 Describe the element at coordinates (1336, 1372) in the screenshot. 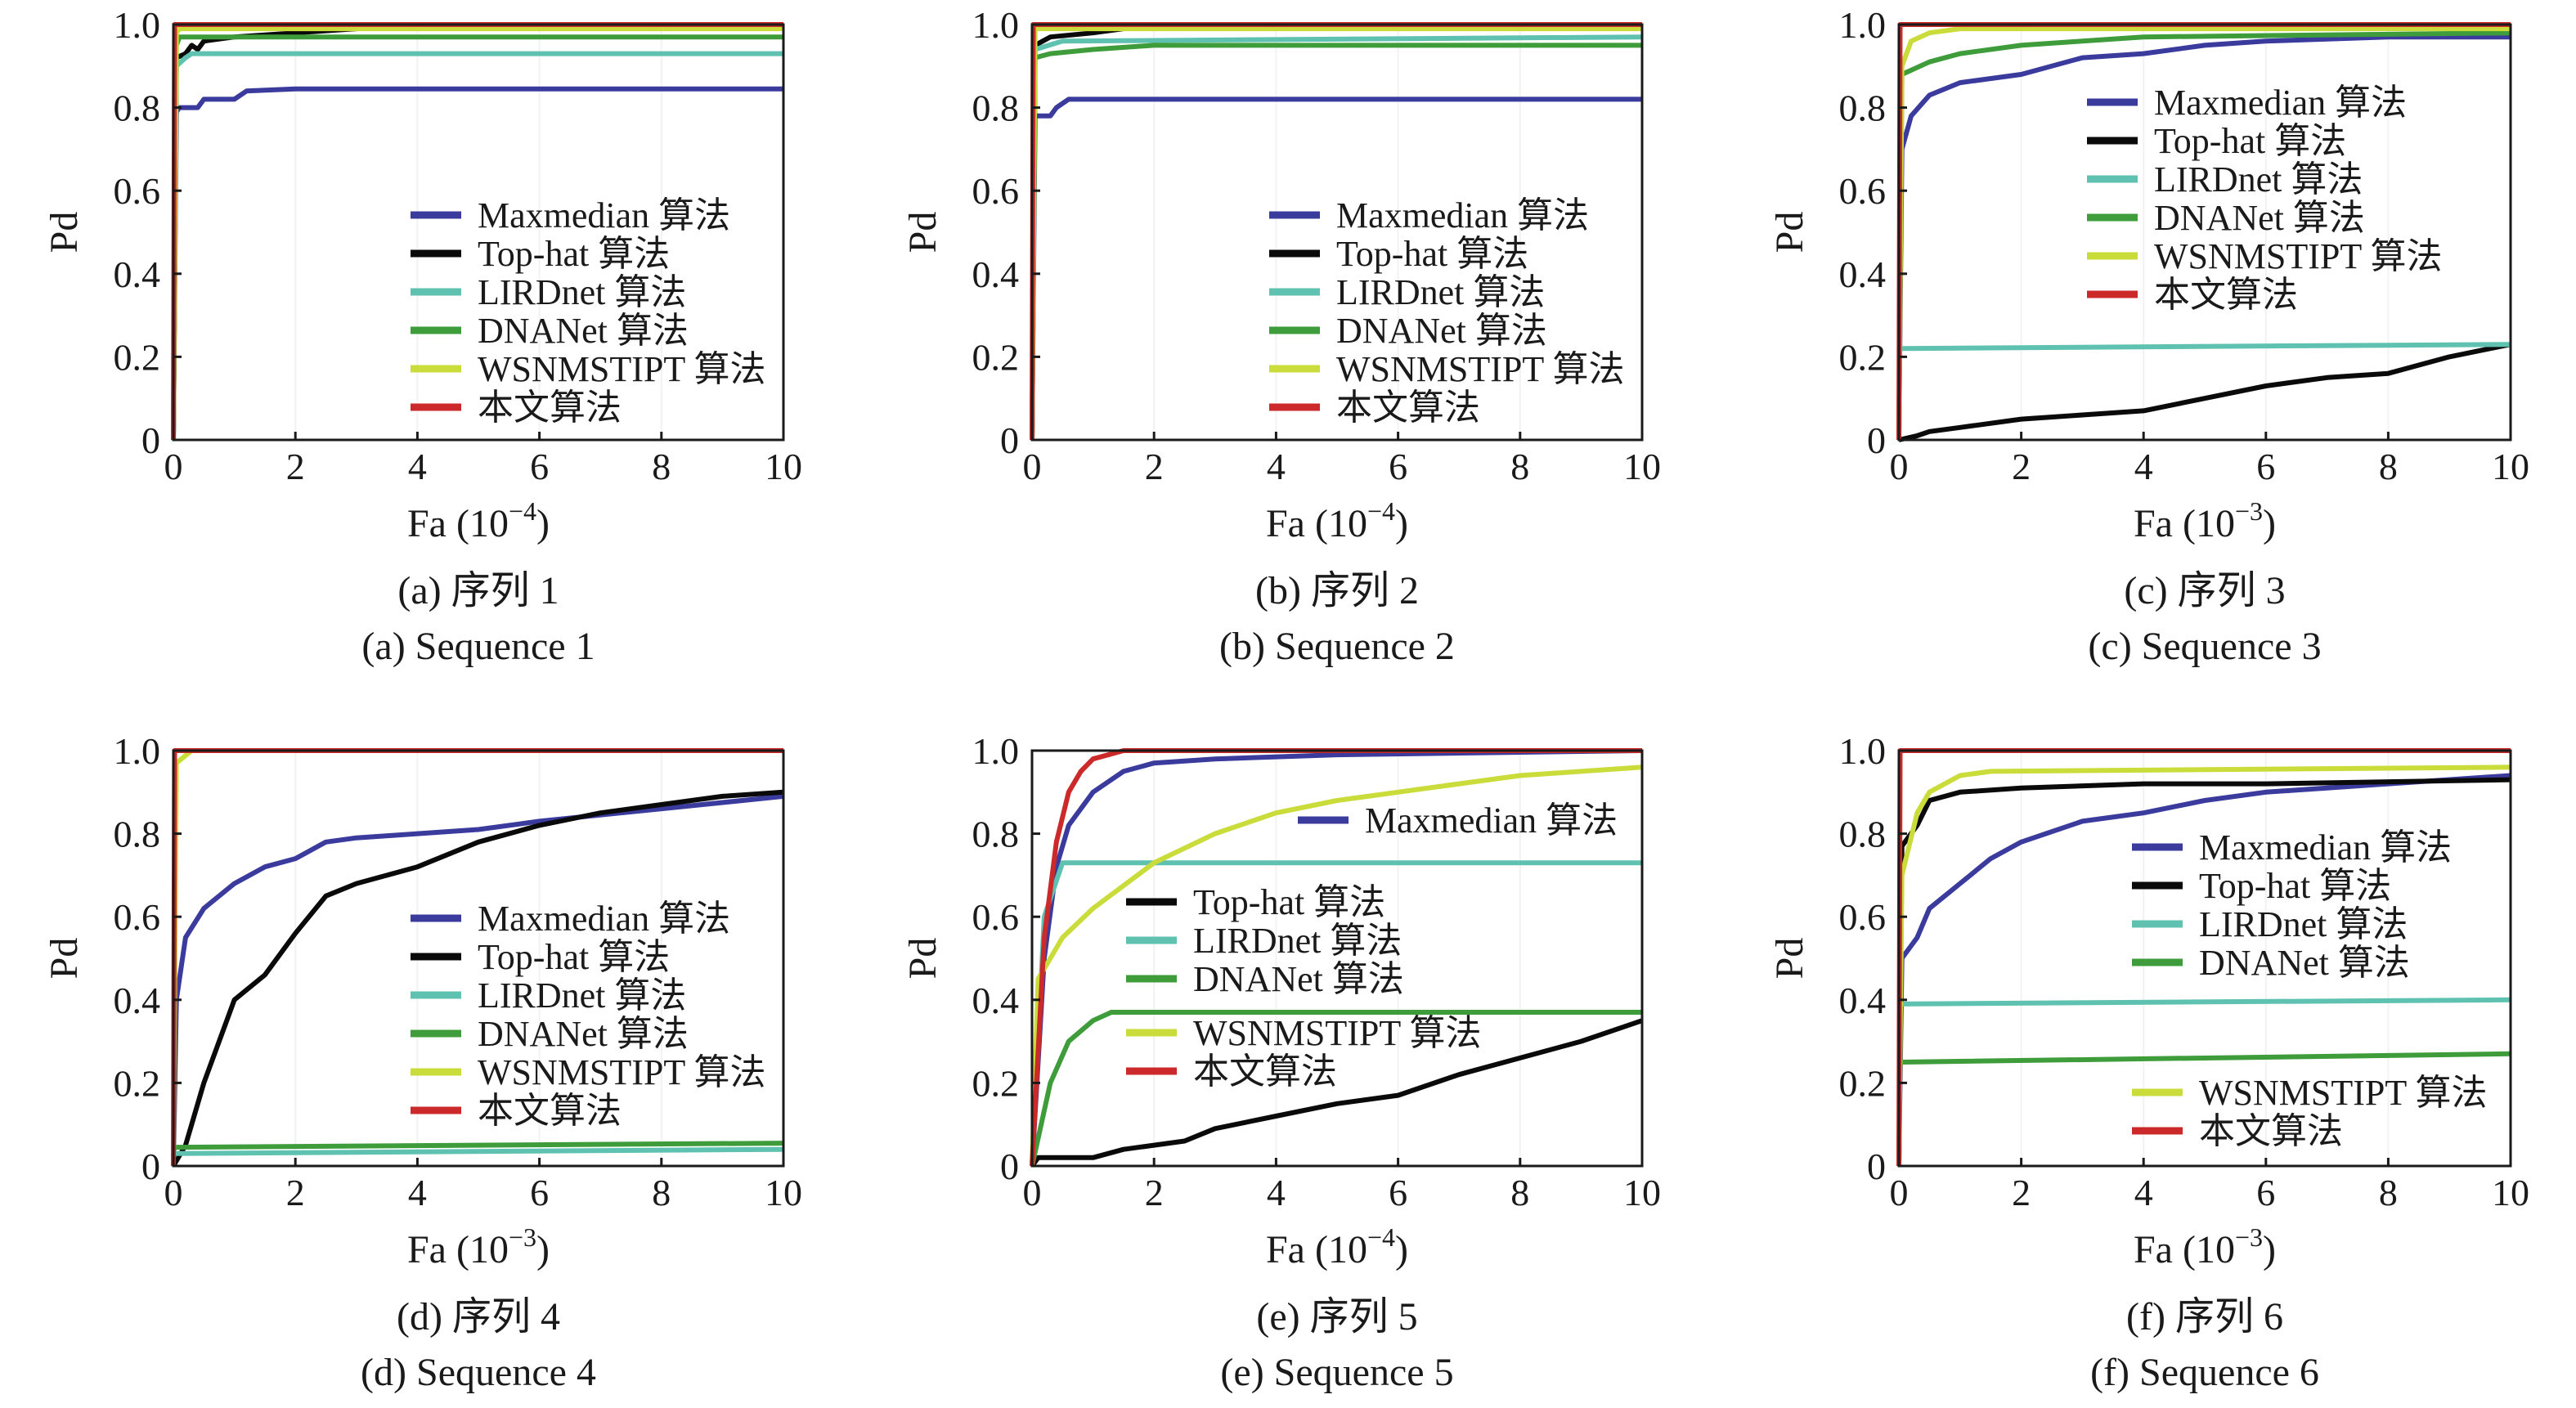

I see `caption-en: (e) Sequence 5` at that location.